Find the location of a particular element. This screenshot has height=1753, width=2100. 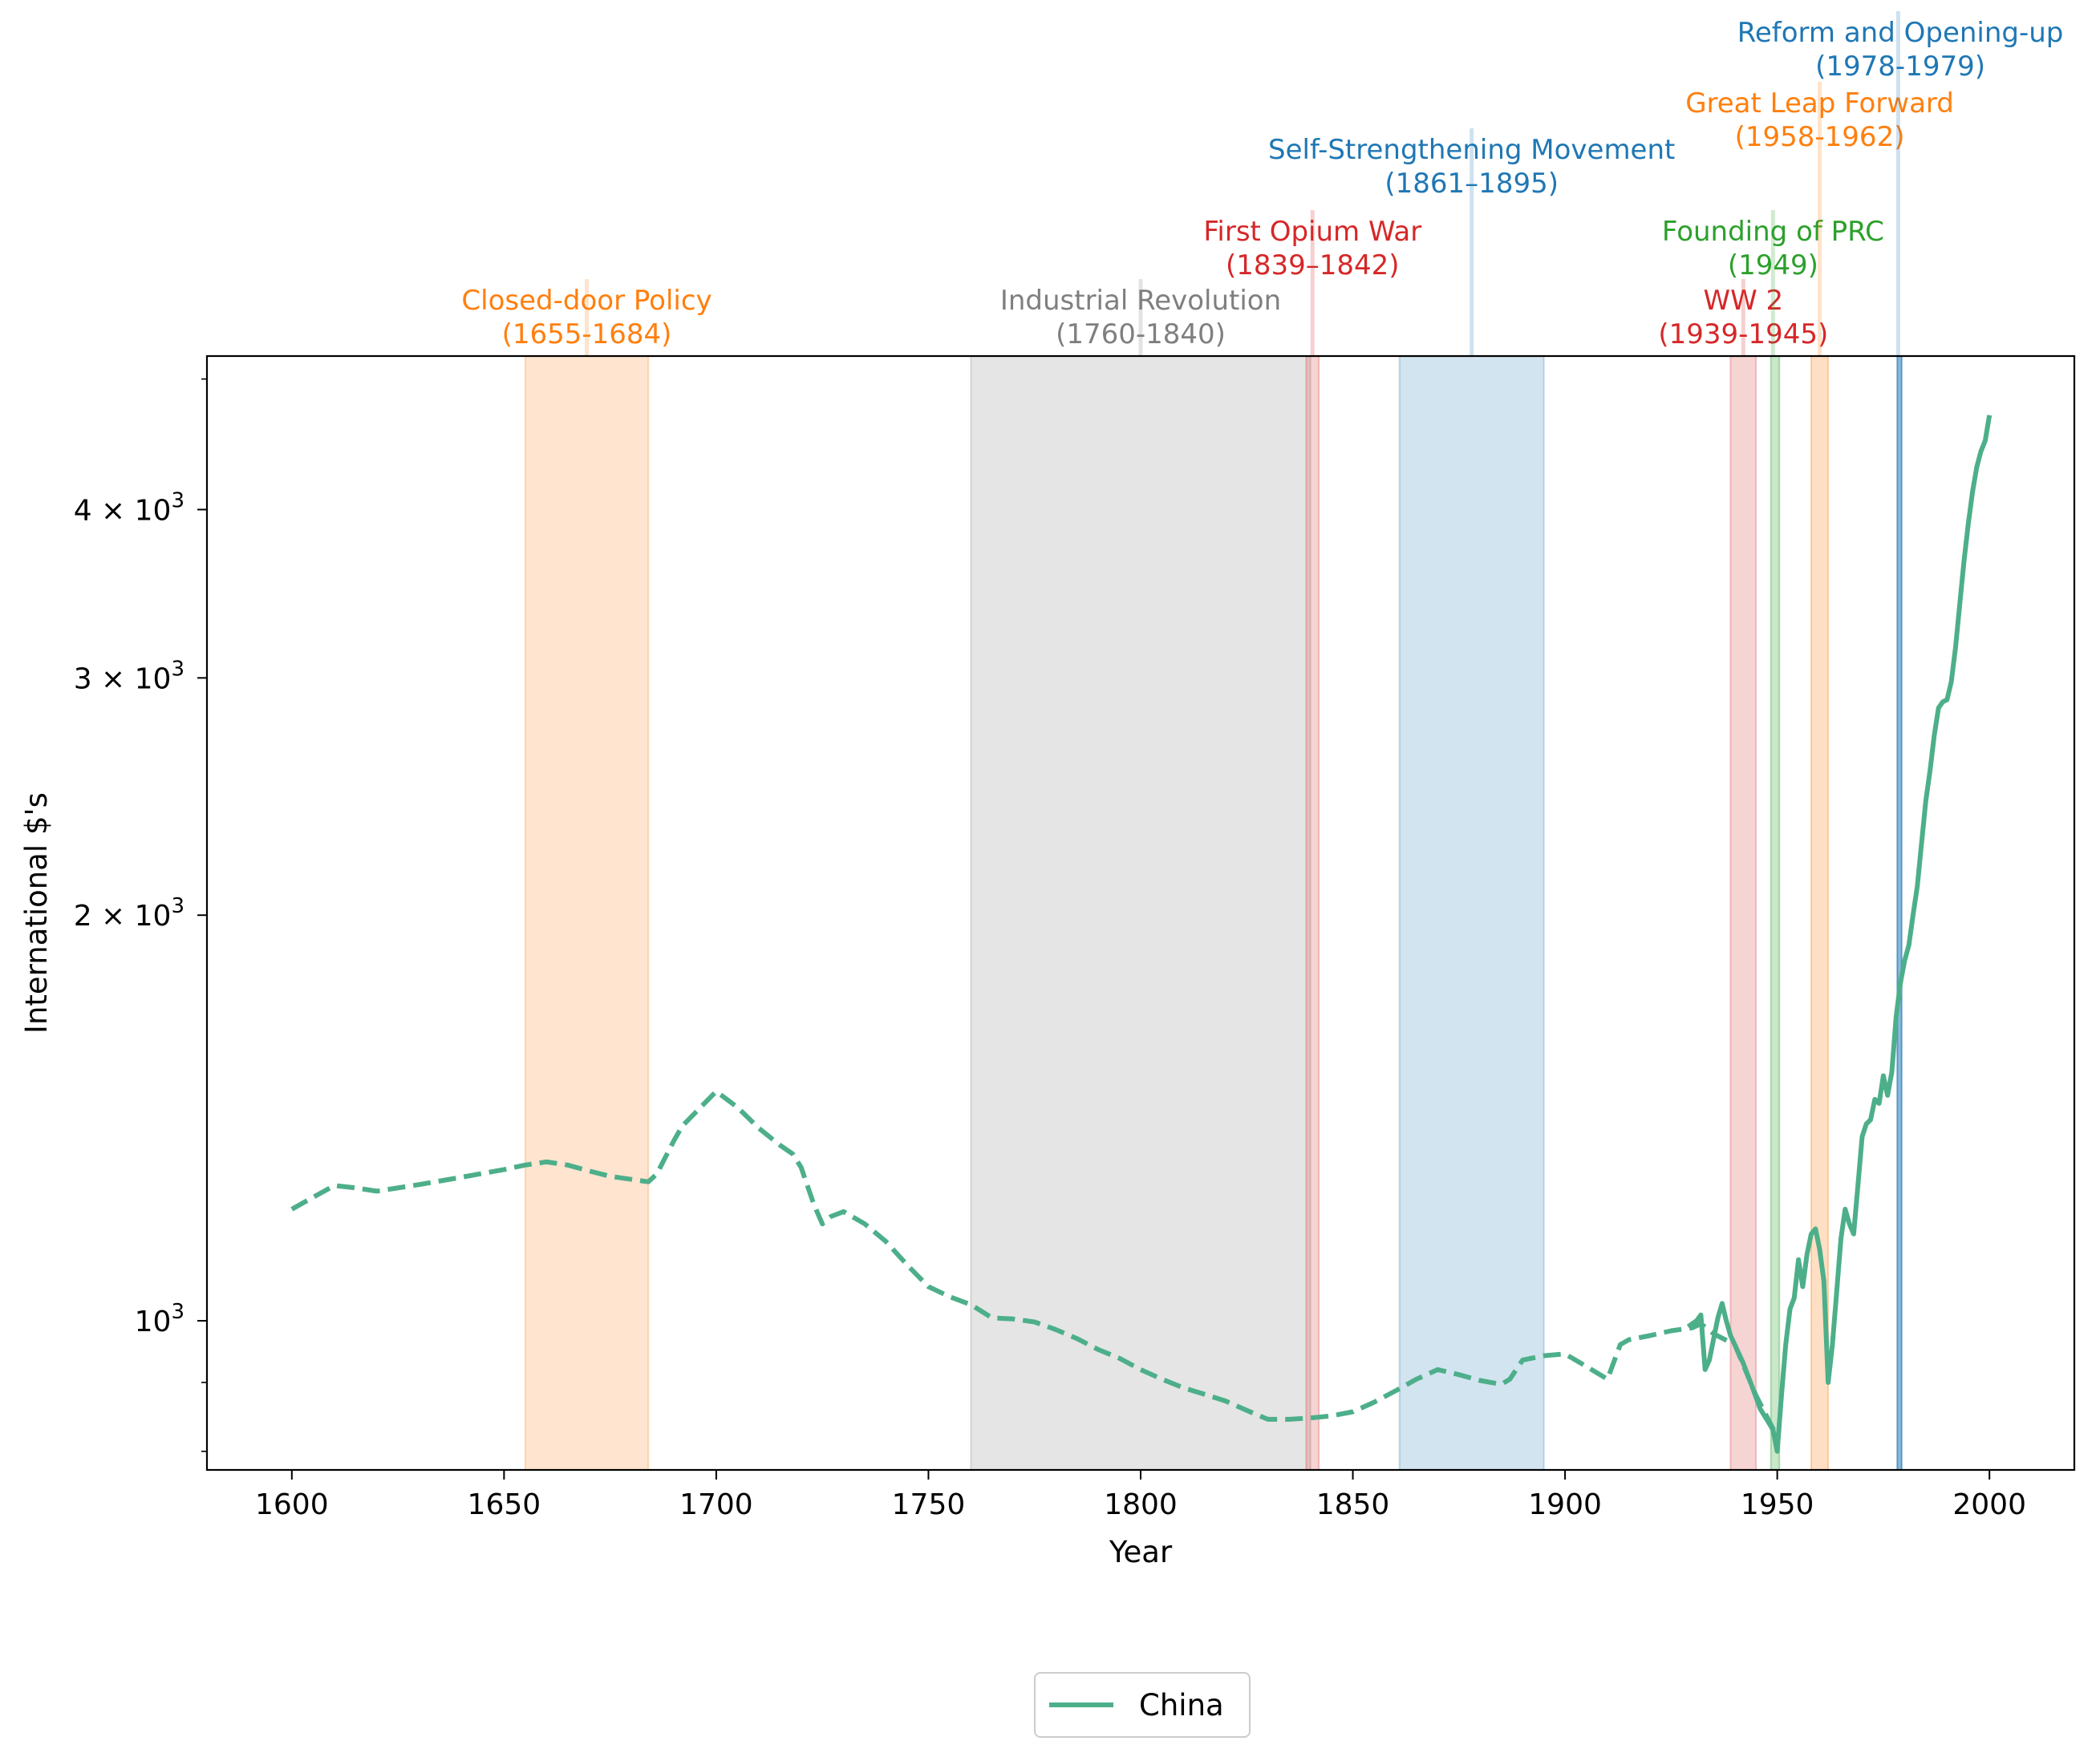

legend: China is located at coordinates (1142, 1705).